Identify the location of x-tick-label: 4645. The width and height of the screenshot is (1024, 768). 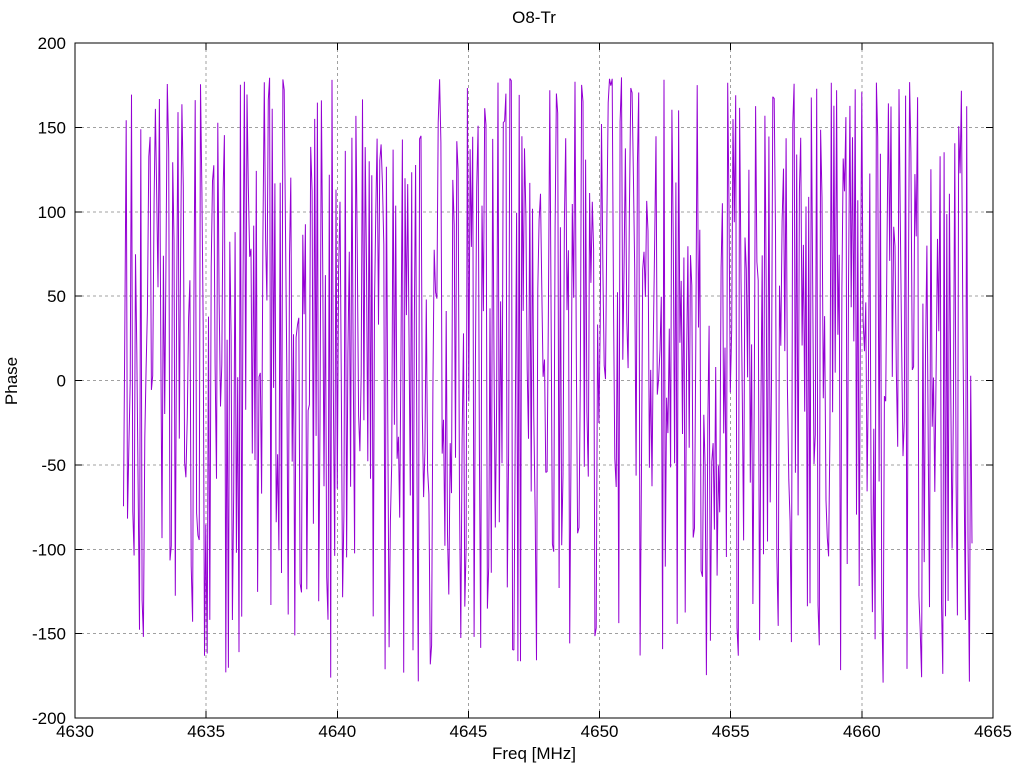
(469, 731).